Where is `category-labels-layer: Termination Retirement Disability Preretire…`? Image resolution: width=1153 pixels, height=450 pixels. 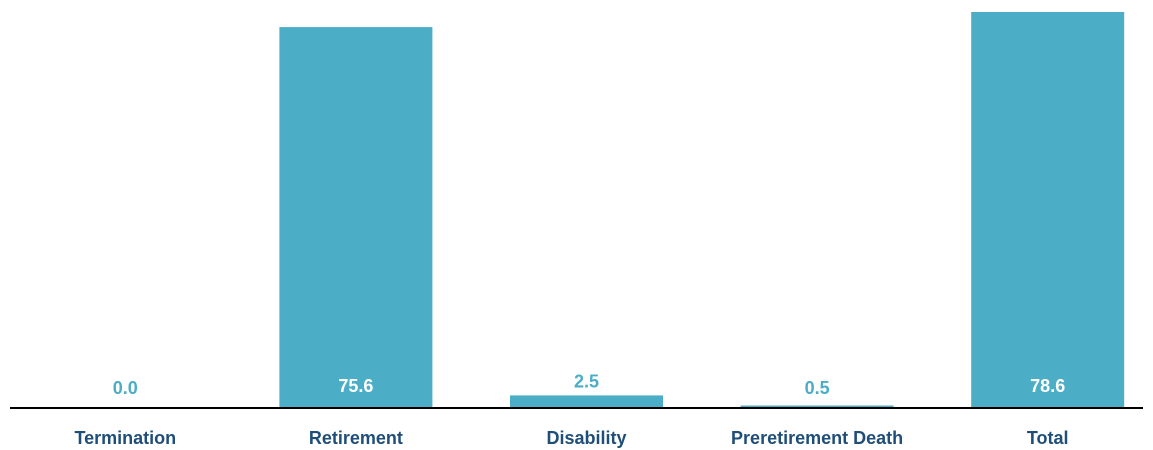
category-labels-layer: Termination Retirement Disability Preretire… is located at coordinates (571, 438).